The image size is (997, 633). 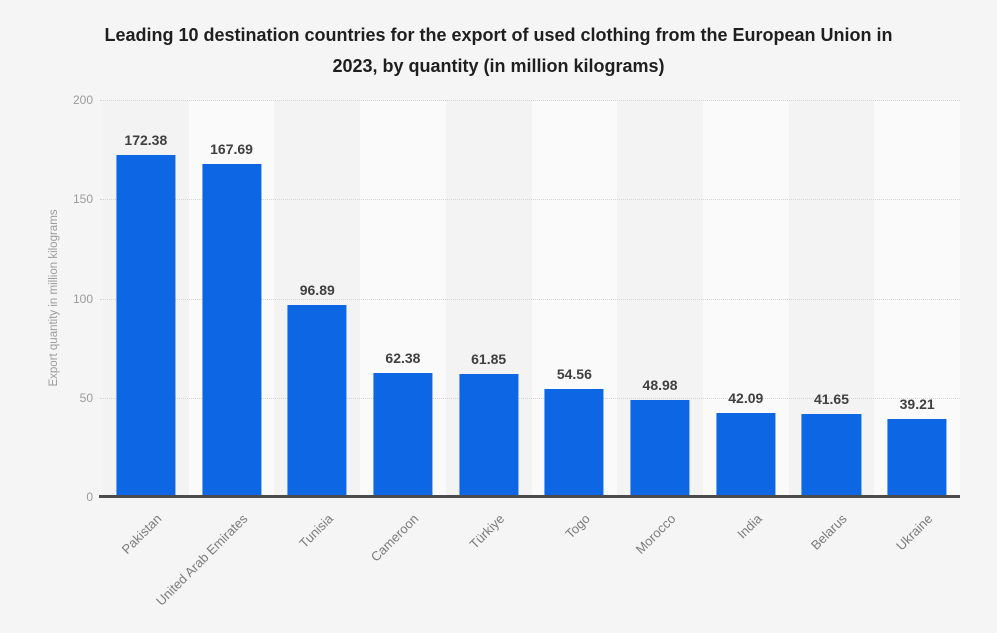 I want to click on bar-t-rkiye, so click(x=489, y=435).